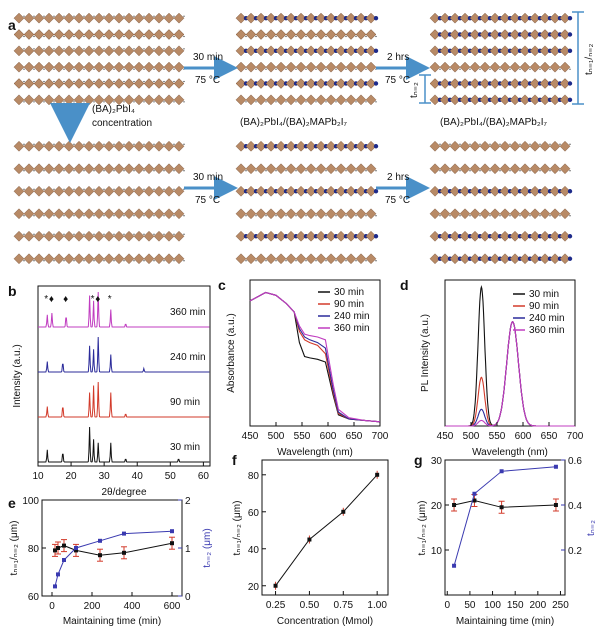 The width and height of the screenshot is (600, 632). I want to click on ylabel-b: Intensity (a.u.), so click(17, 375).